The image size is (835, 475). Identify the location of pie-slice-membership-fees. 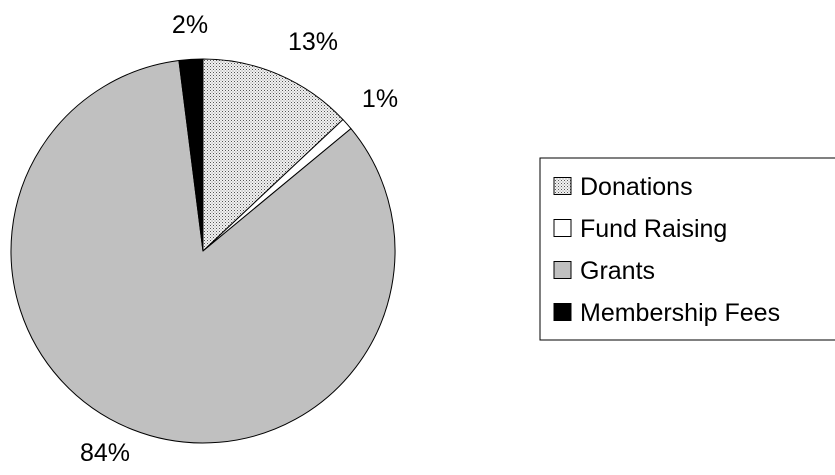
(191, 155).